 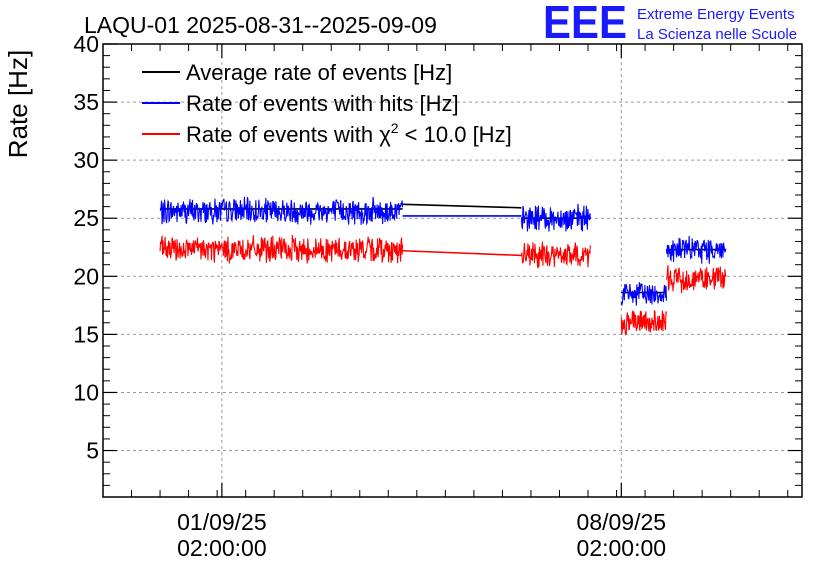 I want to click on chart-title: LAQU-01 2025-08-31--2025-09-09, so click(x=260, y=25).